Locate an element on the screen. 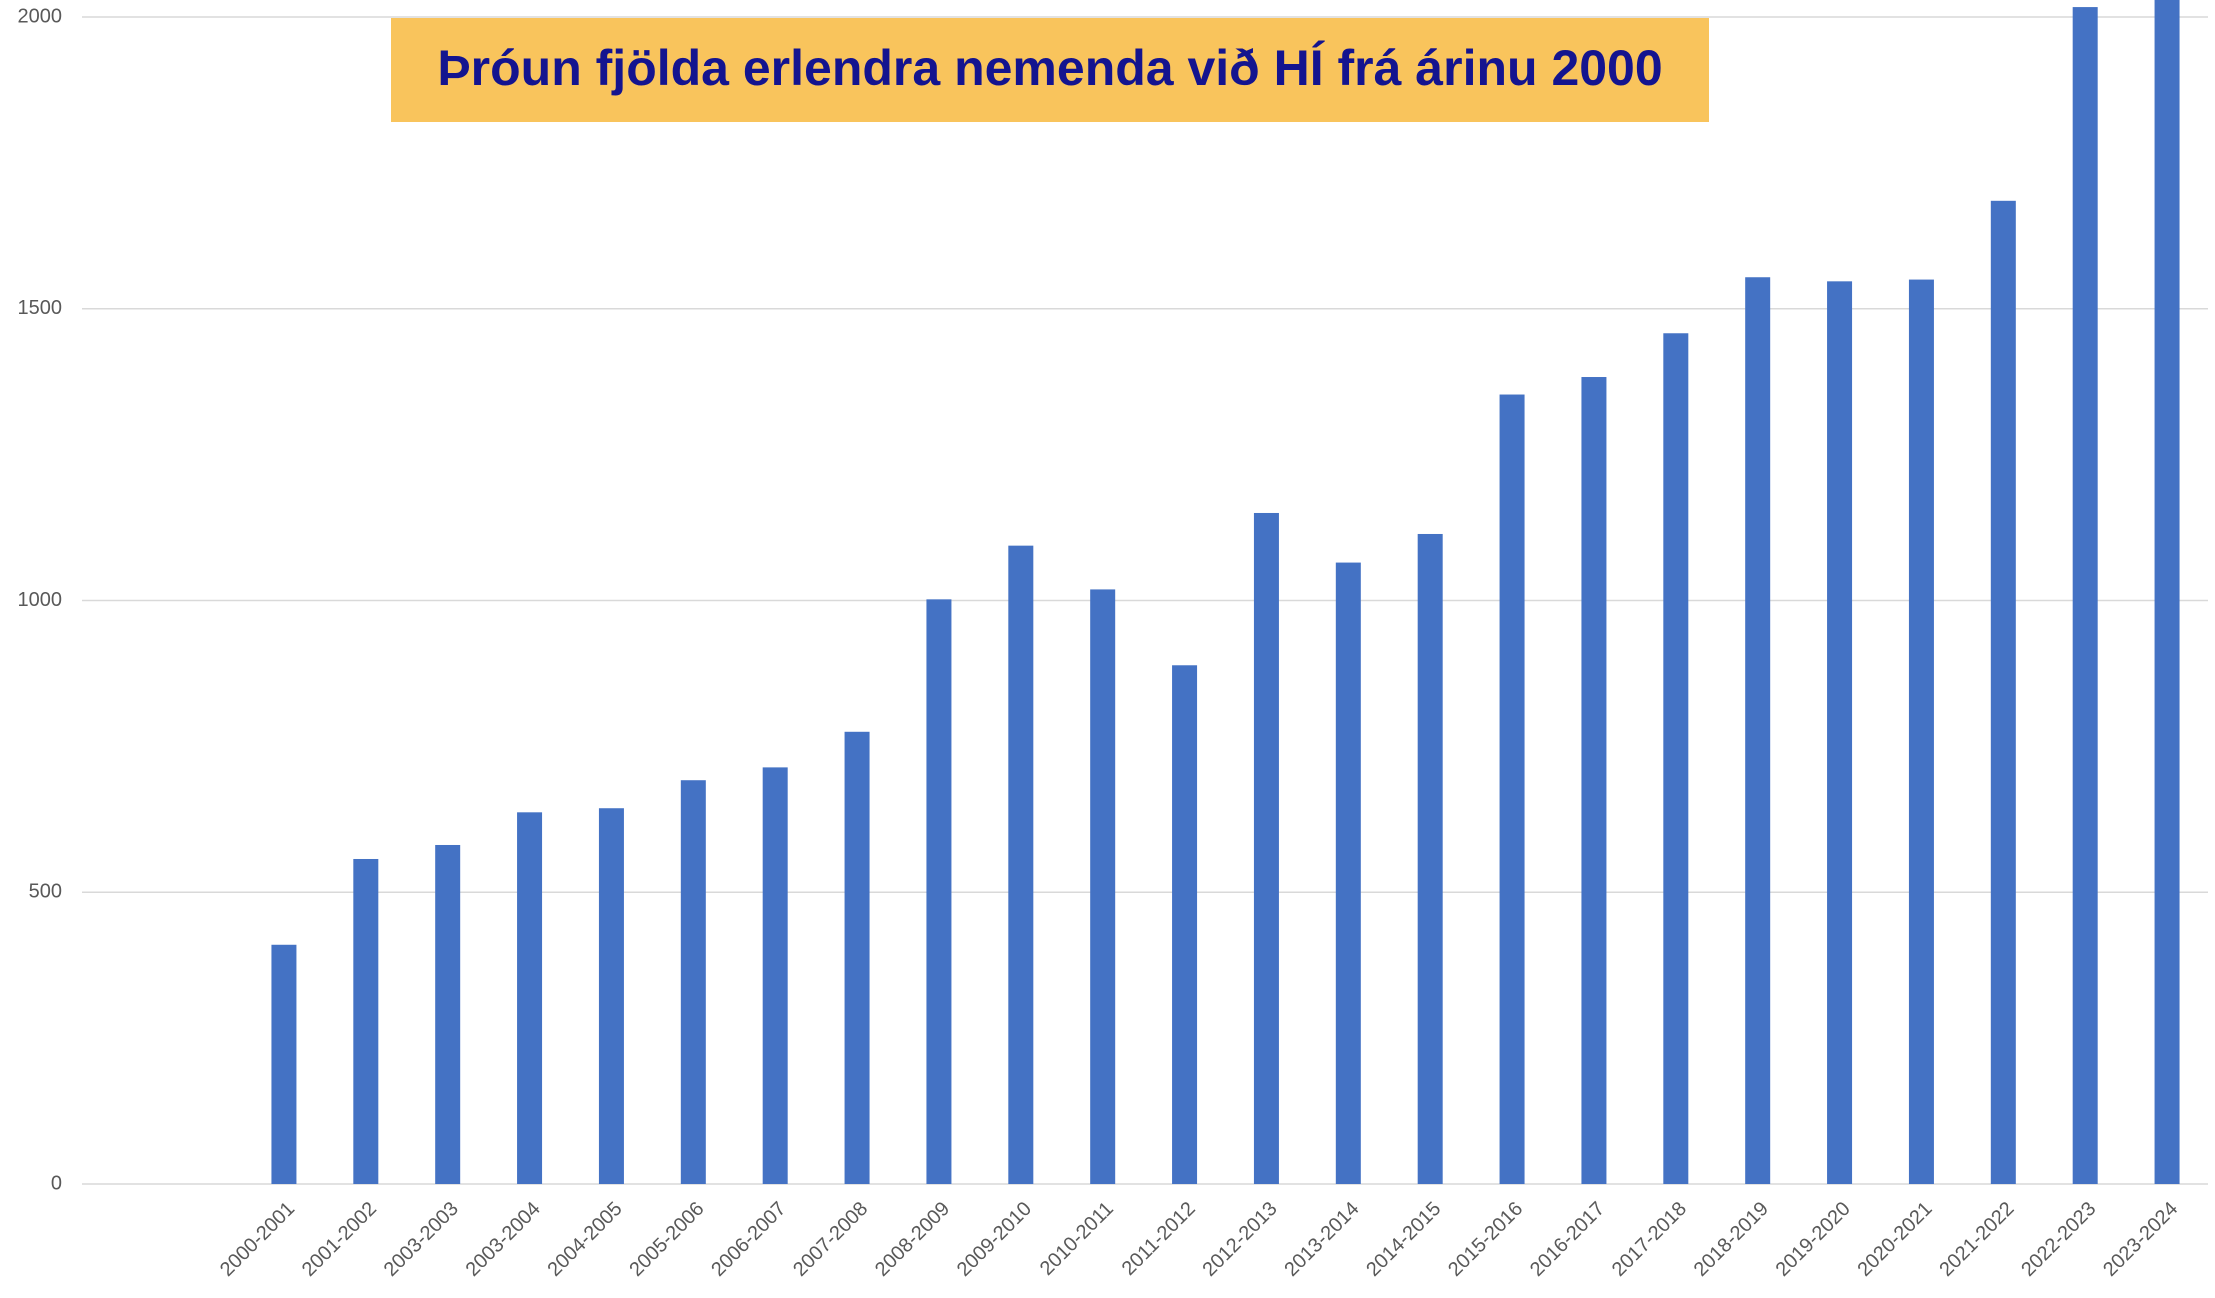  x-tick-label: 2020-2021 is located at coordinates (1895, 1239).